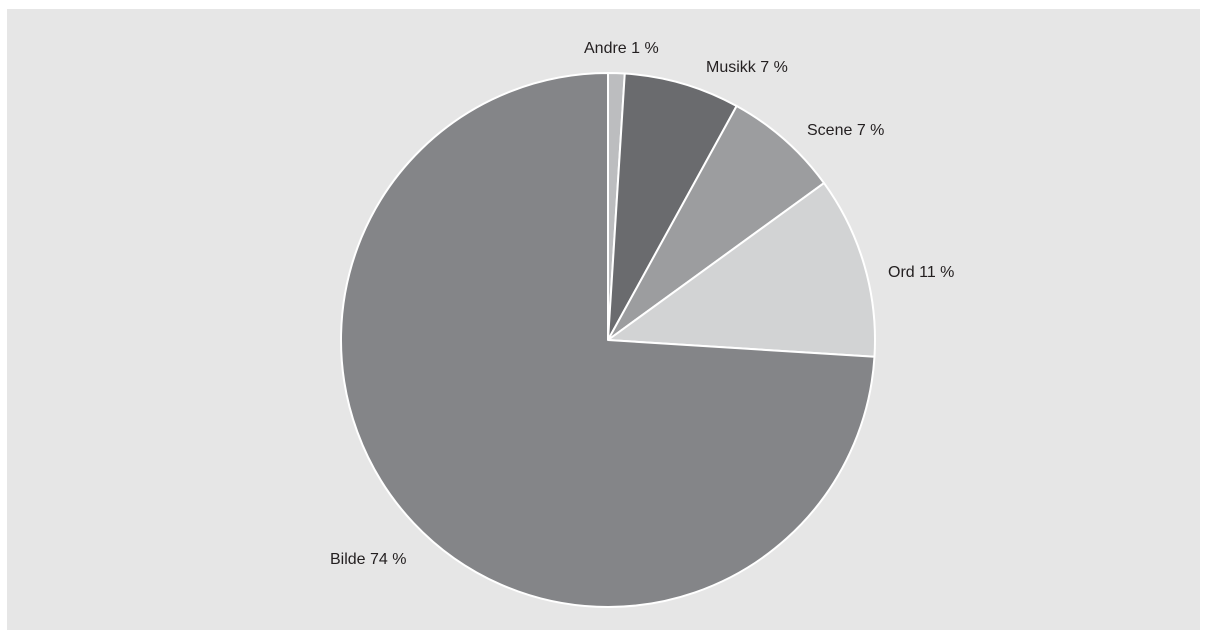 This screenshot has height=639, width=1208. Describe the element at coordinates (747, 67) in the screenshot. I see `slice-label-2: Musikk 7 %` at that location.